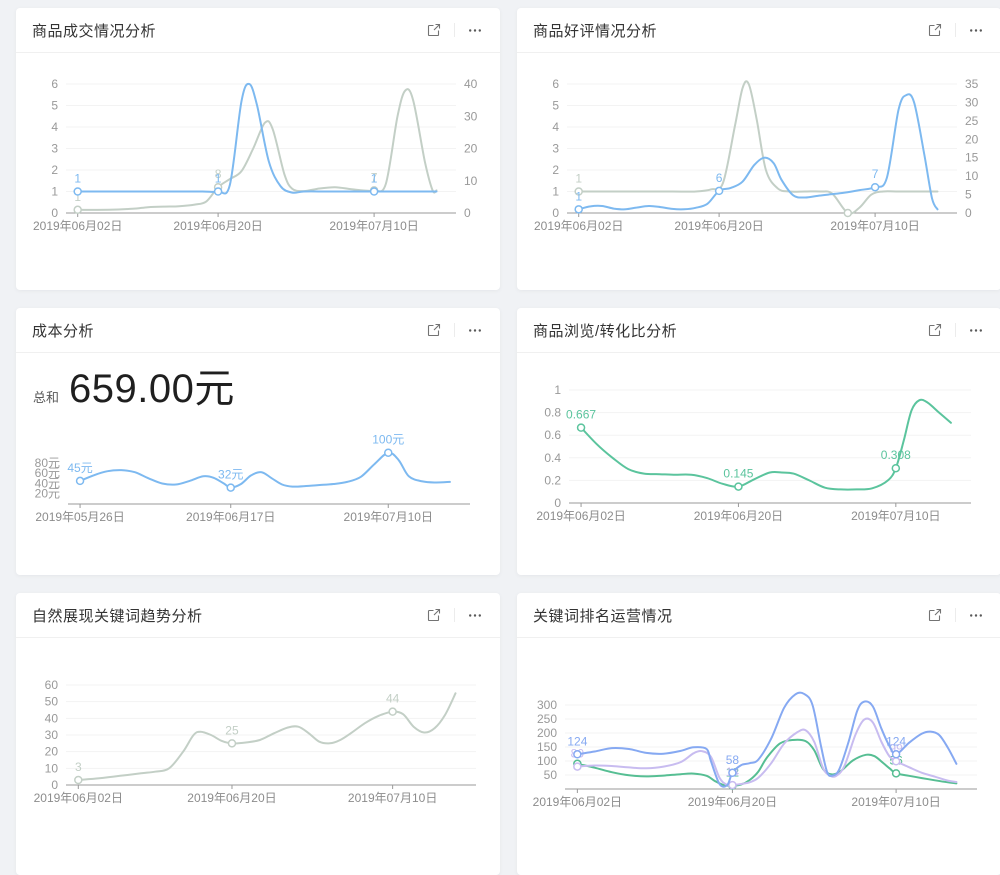 This screenshot has height=875, width=1000. What do you see at coordinates (552, 413) in the screenshot?
I see `svg-text: 0.8` at bounding box center [552, 413].